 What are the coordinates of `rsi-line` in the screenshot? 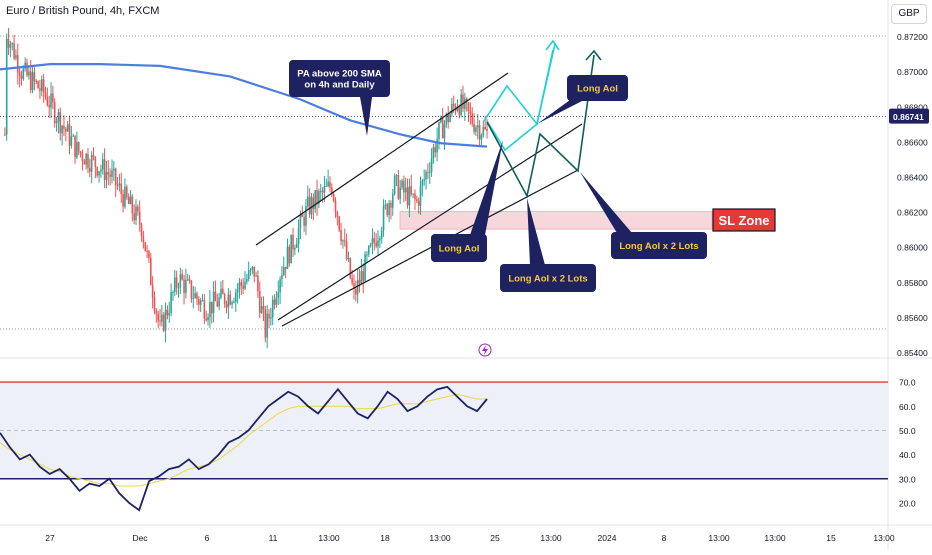 It's located at (244, 448).